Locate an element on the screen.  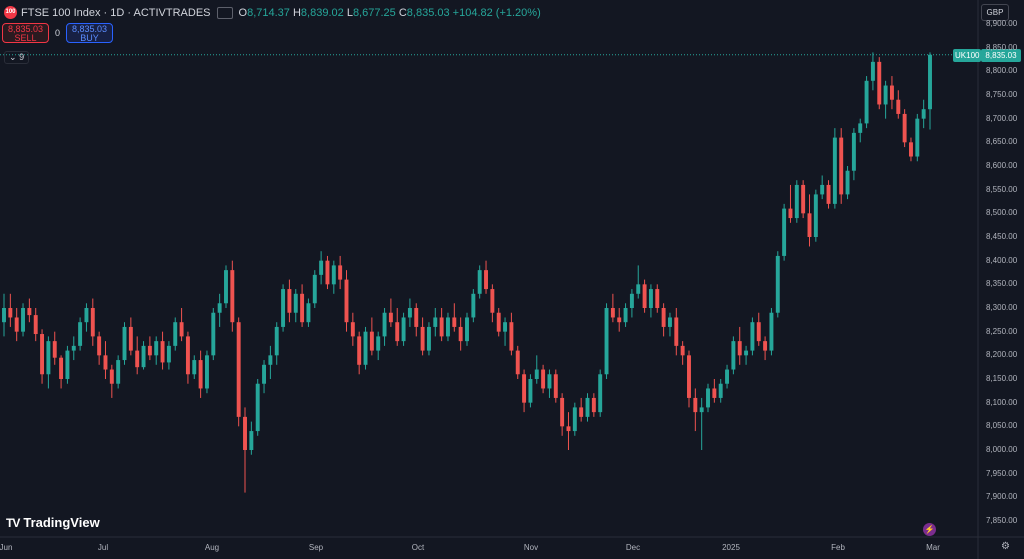
symbol-title: FTSE 100 Index · 1D · ACTIVTRADES is located at coordinates (116, 12).